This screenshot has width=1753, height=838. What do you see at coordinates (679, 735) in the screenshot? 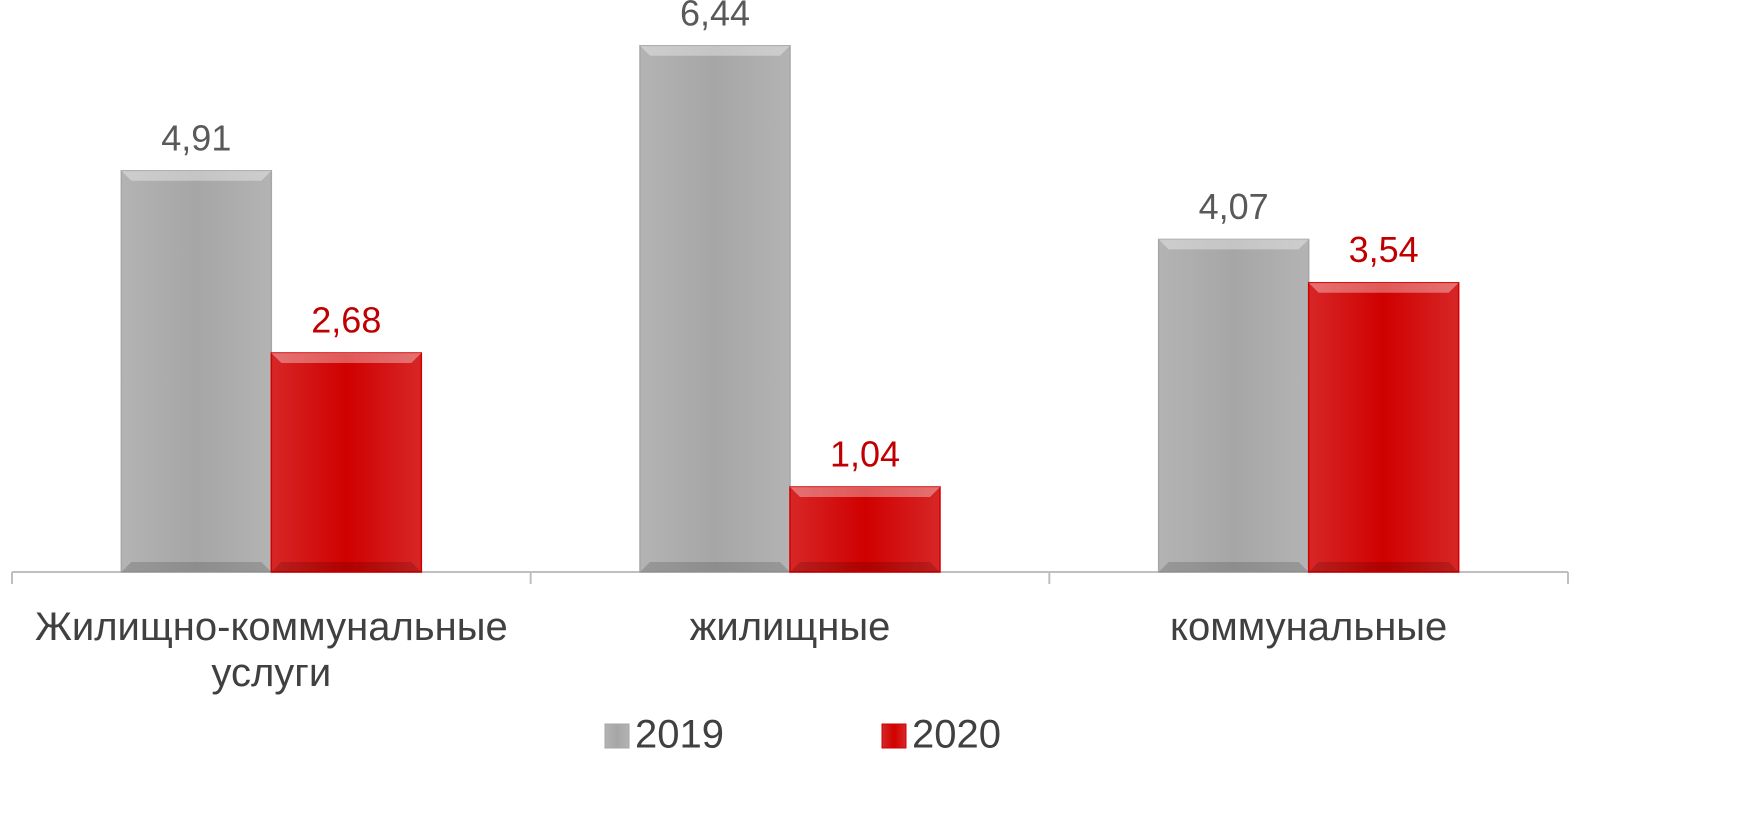
I see `legend-label: 2019` at bounding box center [679, 735].